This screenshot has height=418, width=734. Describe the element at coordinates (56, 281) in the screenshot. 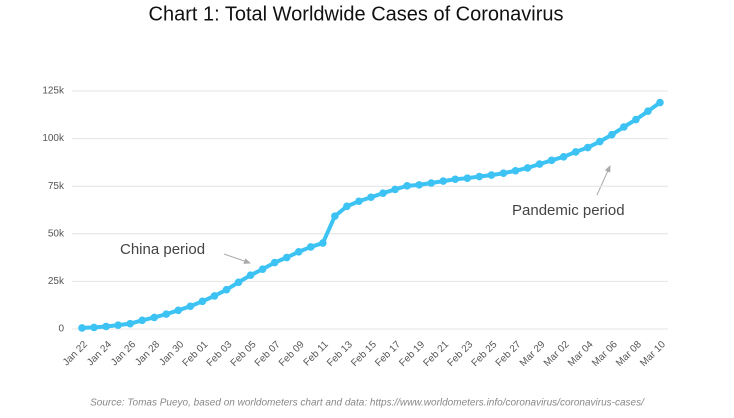

I see `y-tick-label: 25k` at that location.